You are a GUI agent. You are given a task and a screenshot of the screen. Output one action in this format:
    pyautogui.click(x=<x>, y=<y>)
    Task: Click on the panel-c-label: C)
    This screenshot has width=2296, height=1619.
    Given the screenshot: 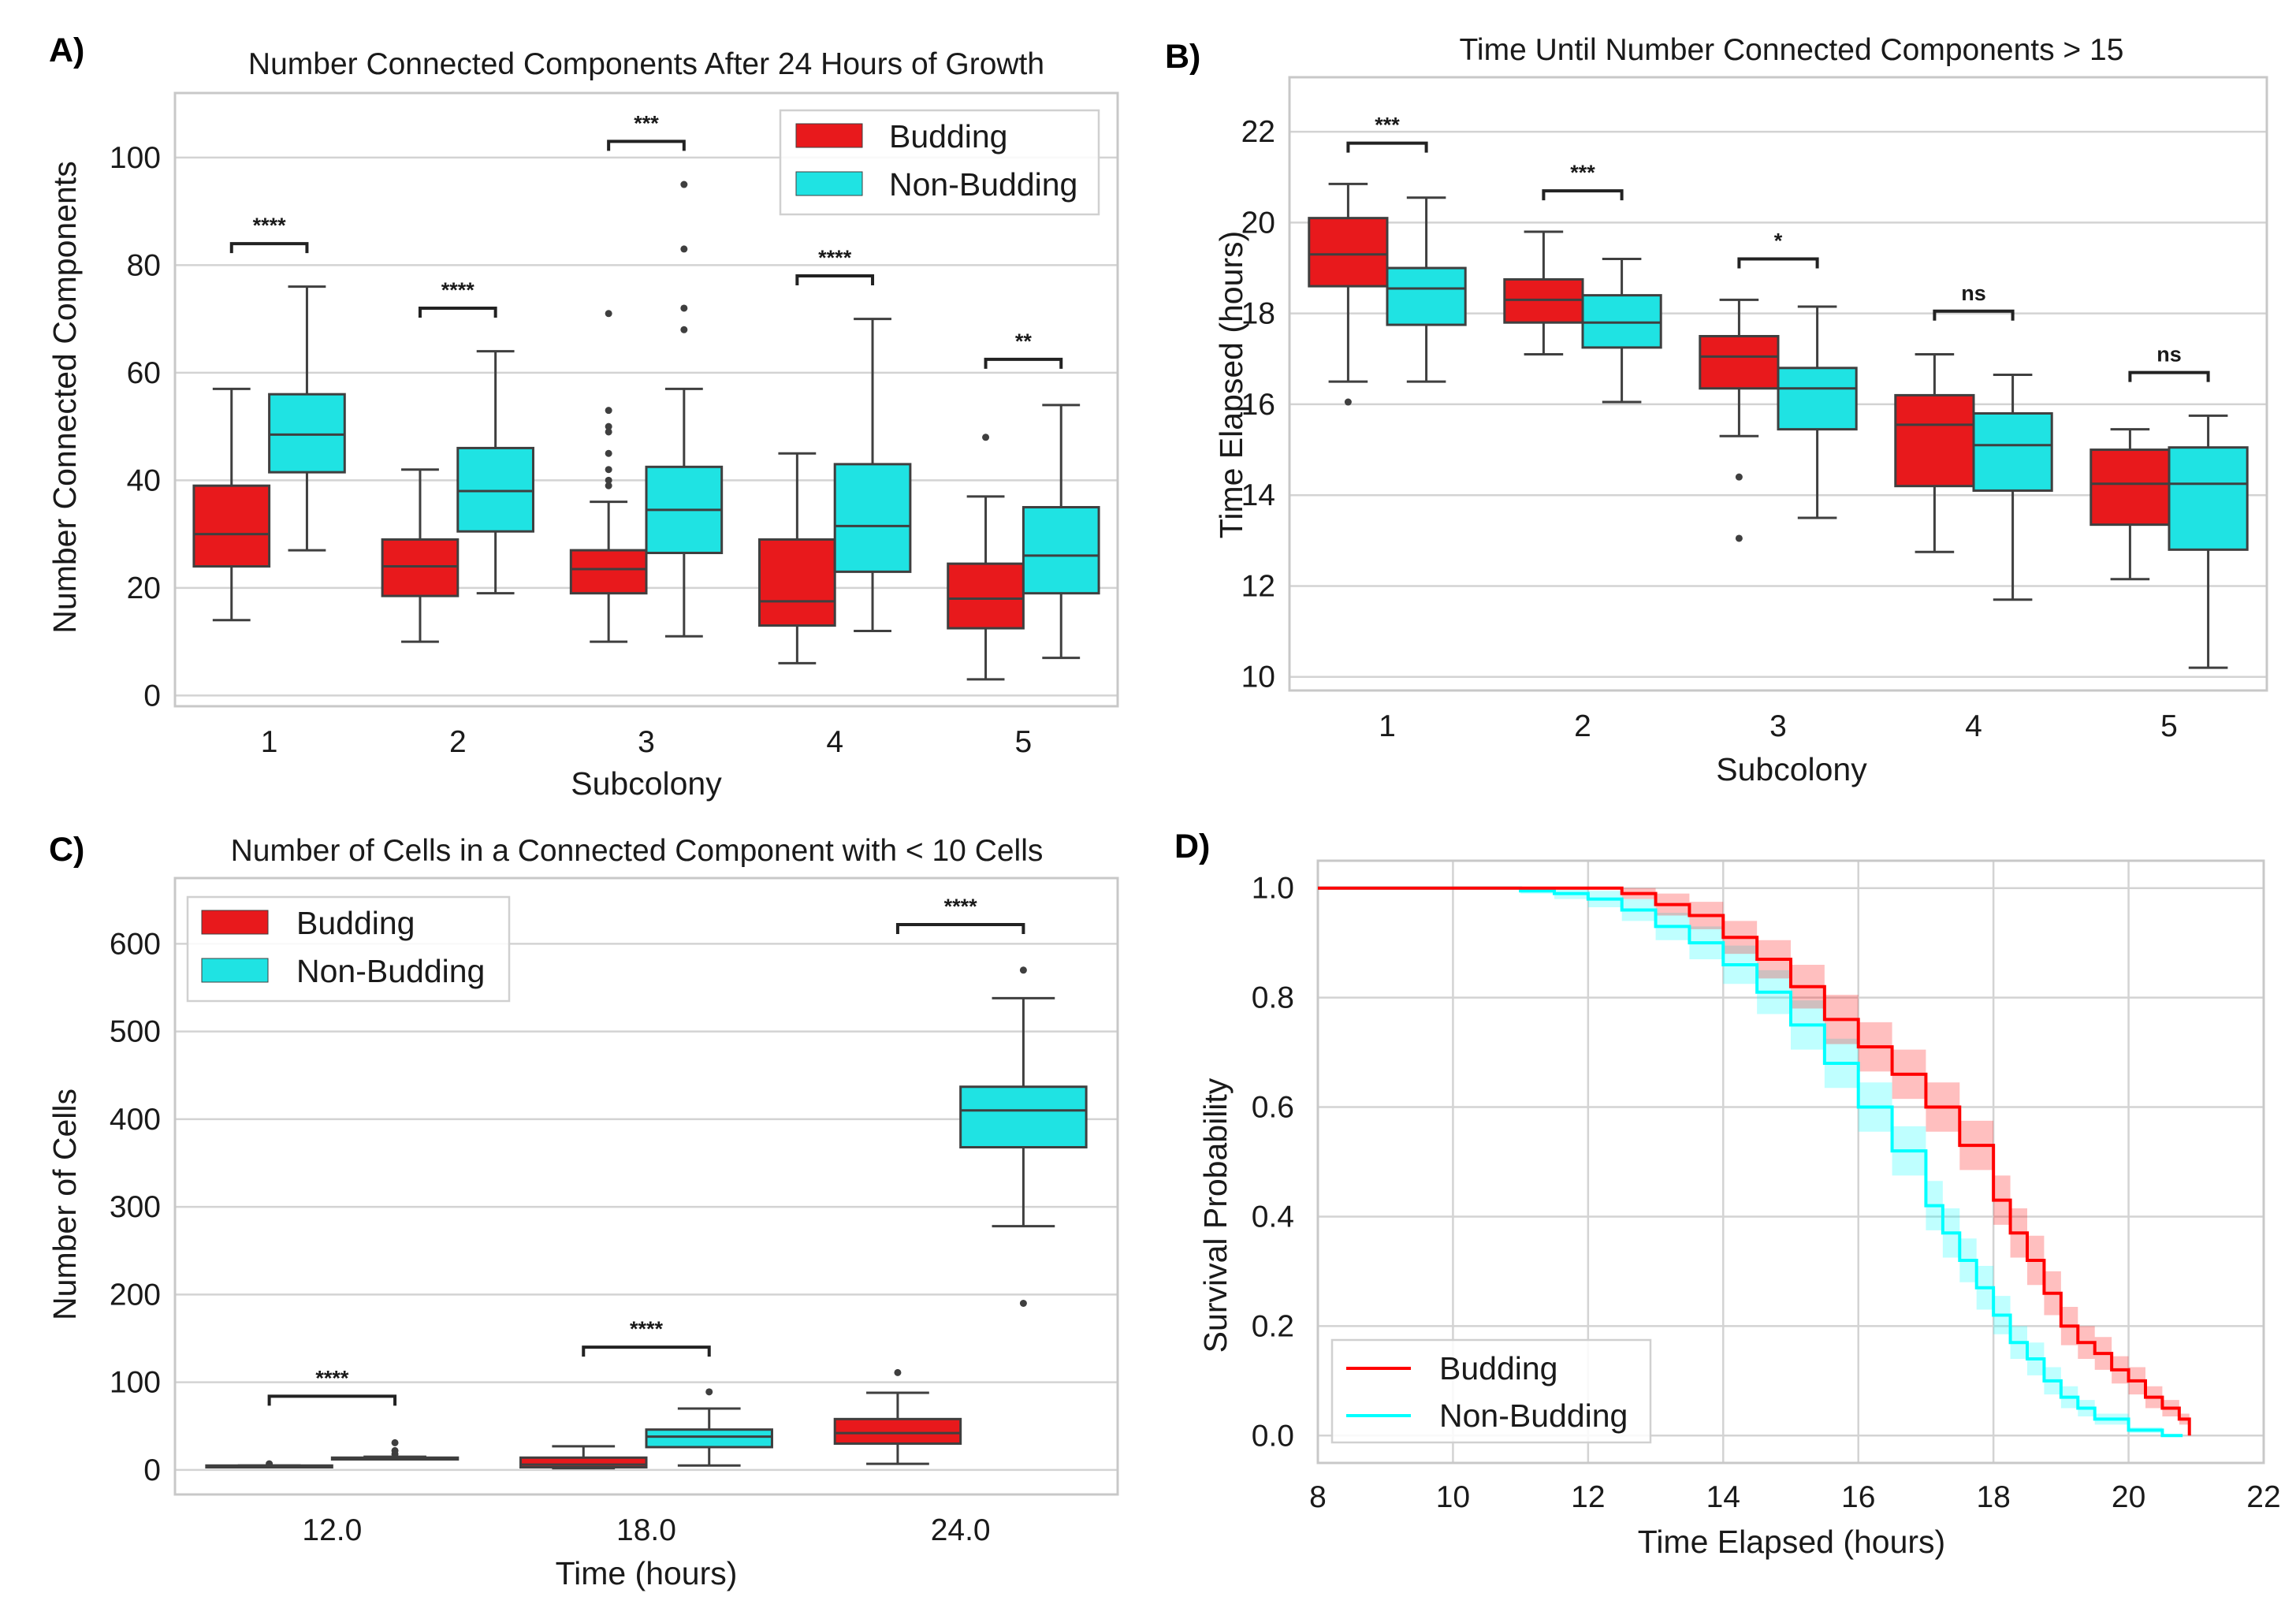 What is the action you would take?
    pyautogui.click(x=66, y=850)
    